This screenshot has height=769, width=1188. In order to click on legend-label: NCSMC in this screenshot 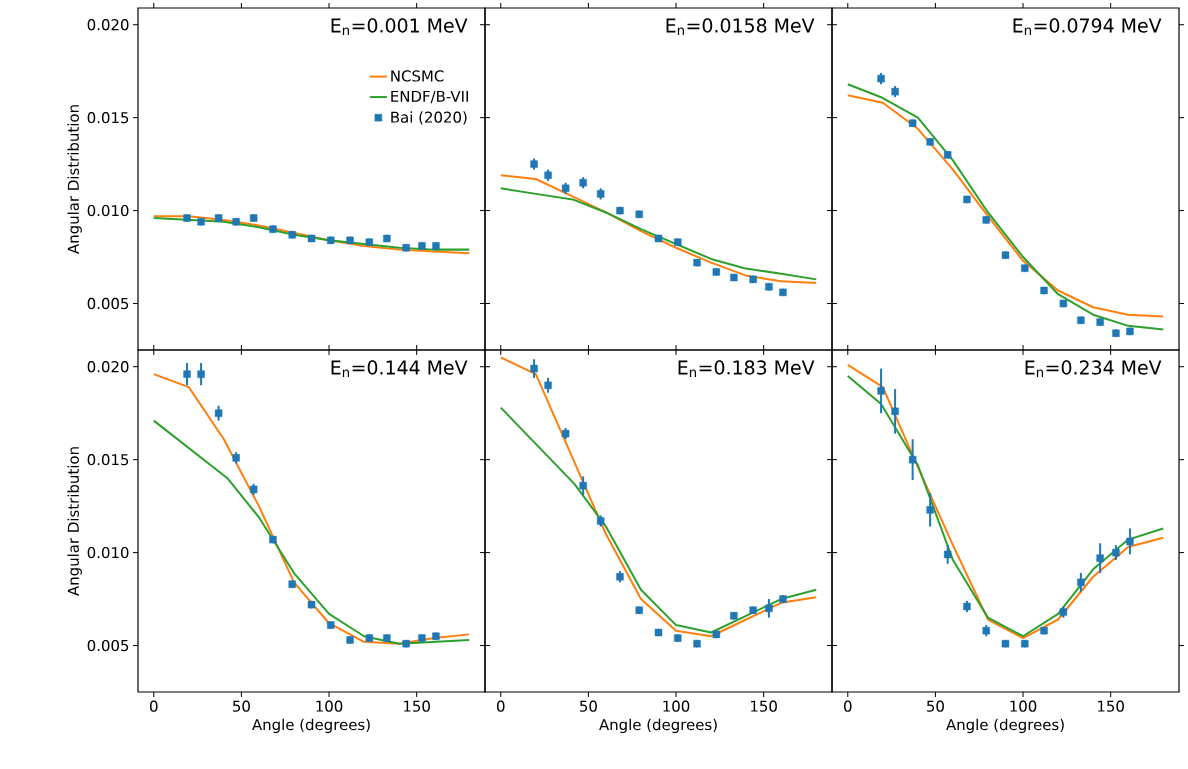, I will do `click(417, 76)`.